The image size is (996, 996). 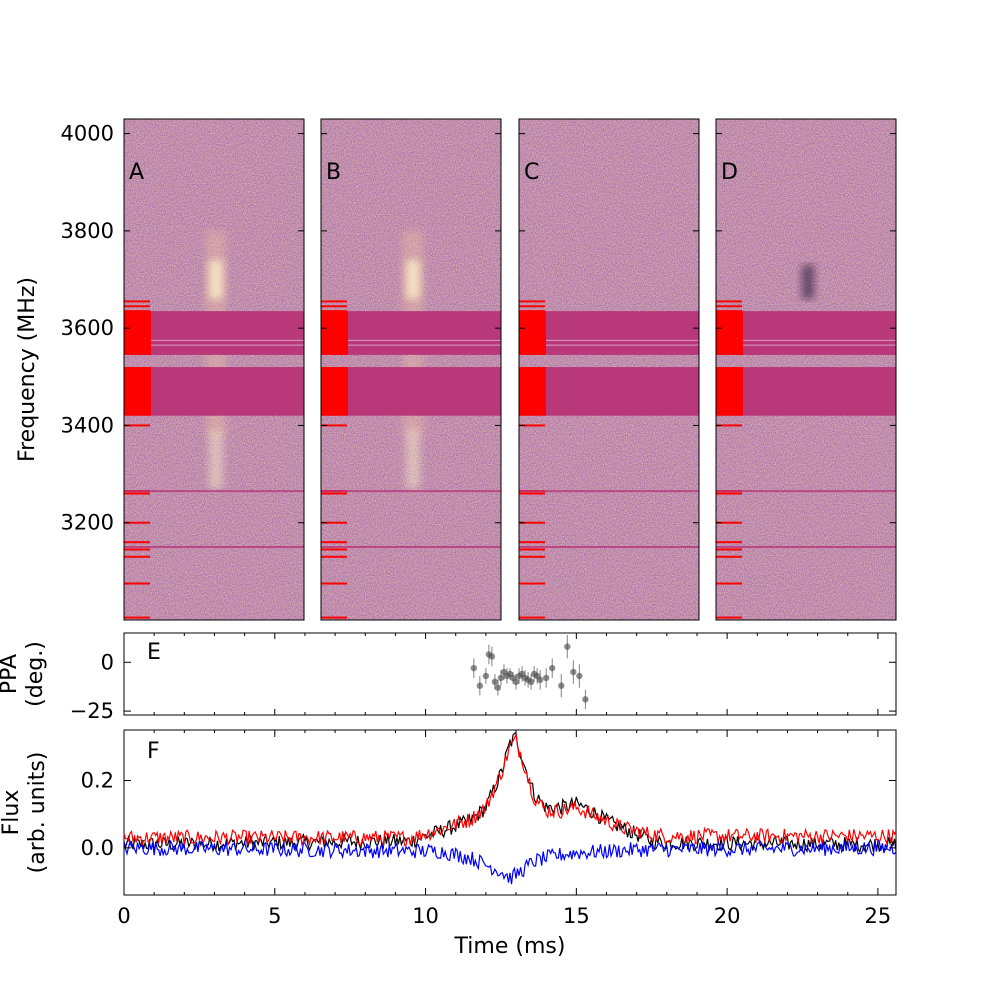 I want to click on time-tick-label: 5, so click(x=274, y=916).